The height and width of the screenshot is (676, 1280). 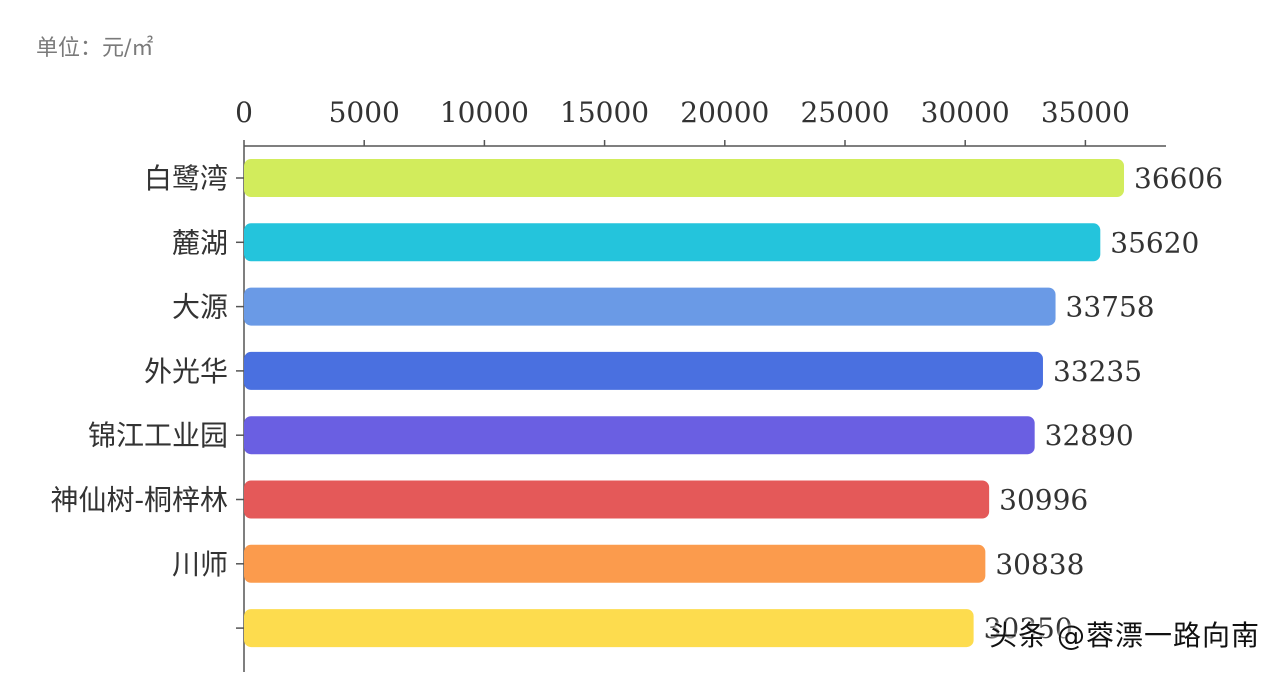 What do you see at coordinates (1110, 307) in the screenshot?
I see `bar-value-label: 33758` at bounding box center [1110, 307].